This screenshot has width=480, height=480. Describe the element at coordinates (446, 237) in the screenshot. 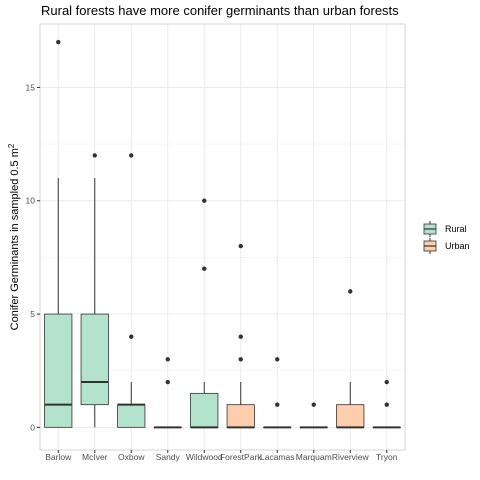

I see `legend: Rural Urban` at that location.